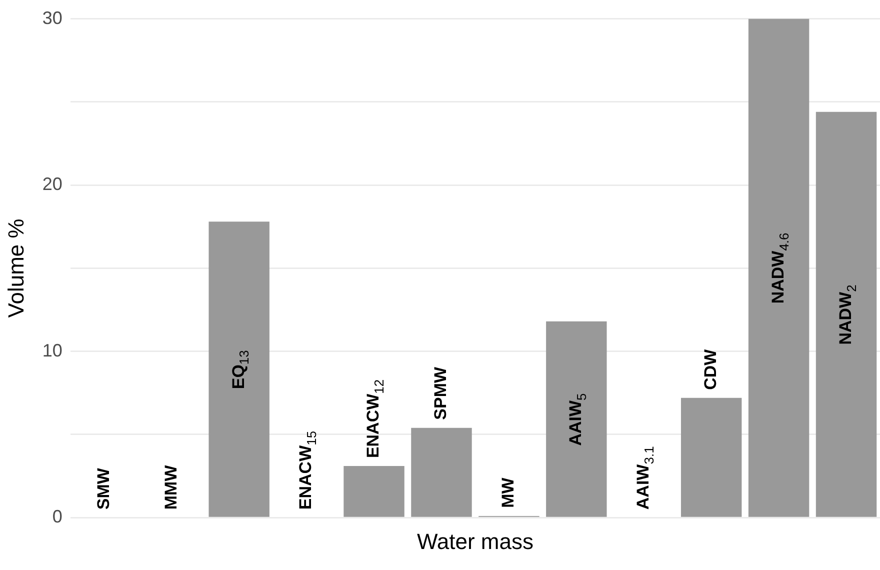 The image size is (880, 570). Describe the element at coordinates (308, 470) in the screenshot. I see `x-tick-label: ENACW15` at that location.